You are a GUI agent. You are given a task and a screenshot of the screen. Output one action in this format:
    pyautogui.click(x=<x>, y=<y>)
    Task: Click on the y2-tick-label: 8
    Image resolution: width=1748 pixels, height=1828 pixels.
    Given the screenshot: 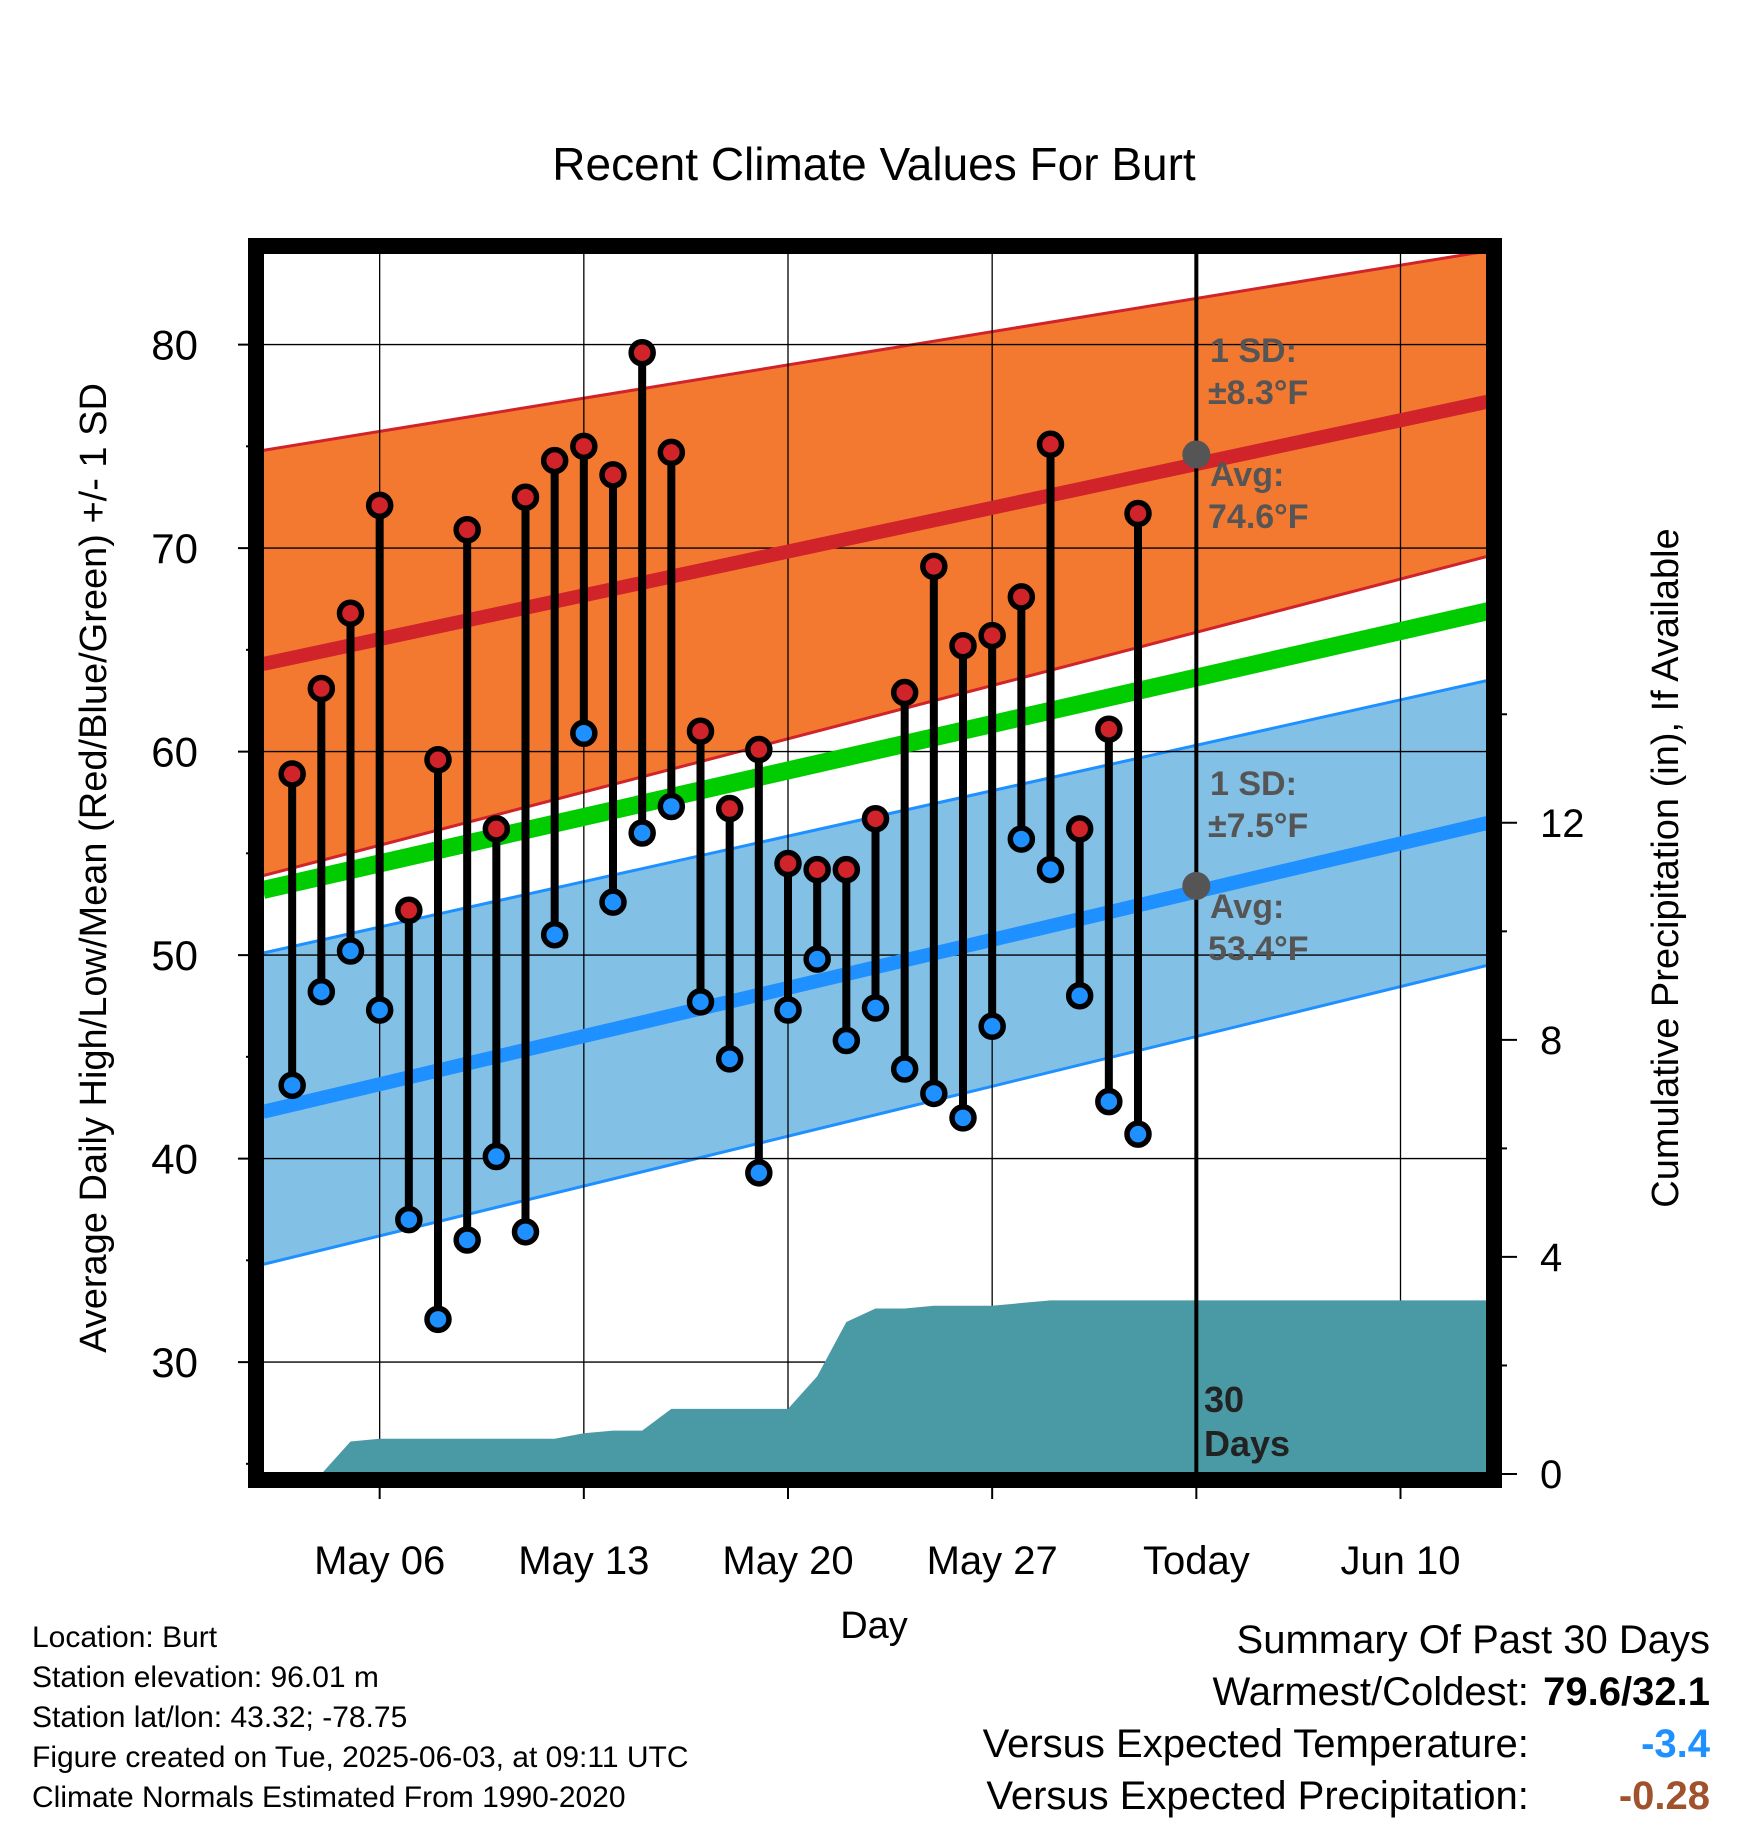 What is the action you would take?
    pyautogui.click(x=1551, y=1041)
    